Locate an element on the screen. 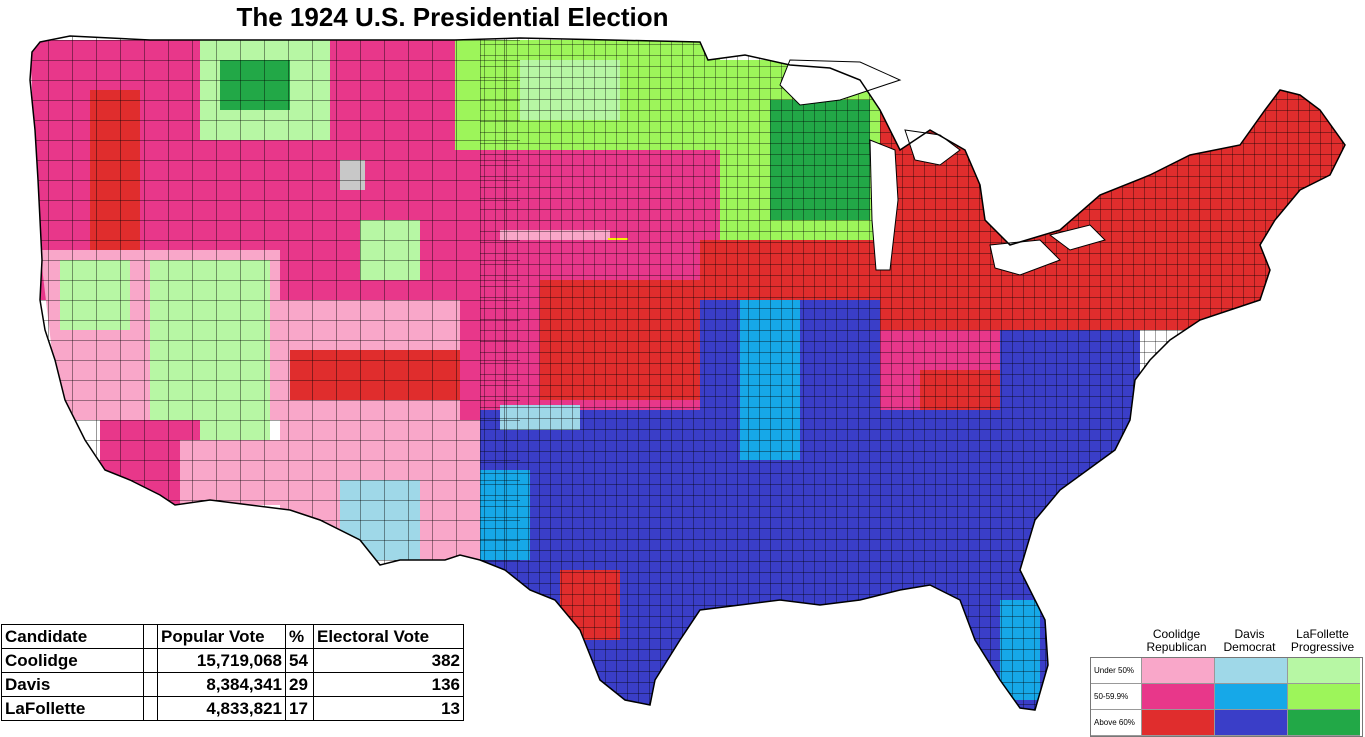 This screenshot has width=1365, height=737. header-popular-vote: Popular Vote is located at coordinates (221, 636).